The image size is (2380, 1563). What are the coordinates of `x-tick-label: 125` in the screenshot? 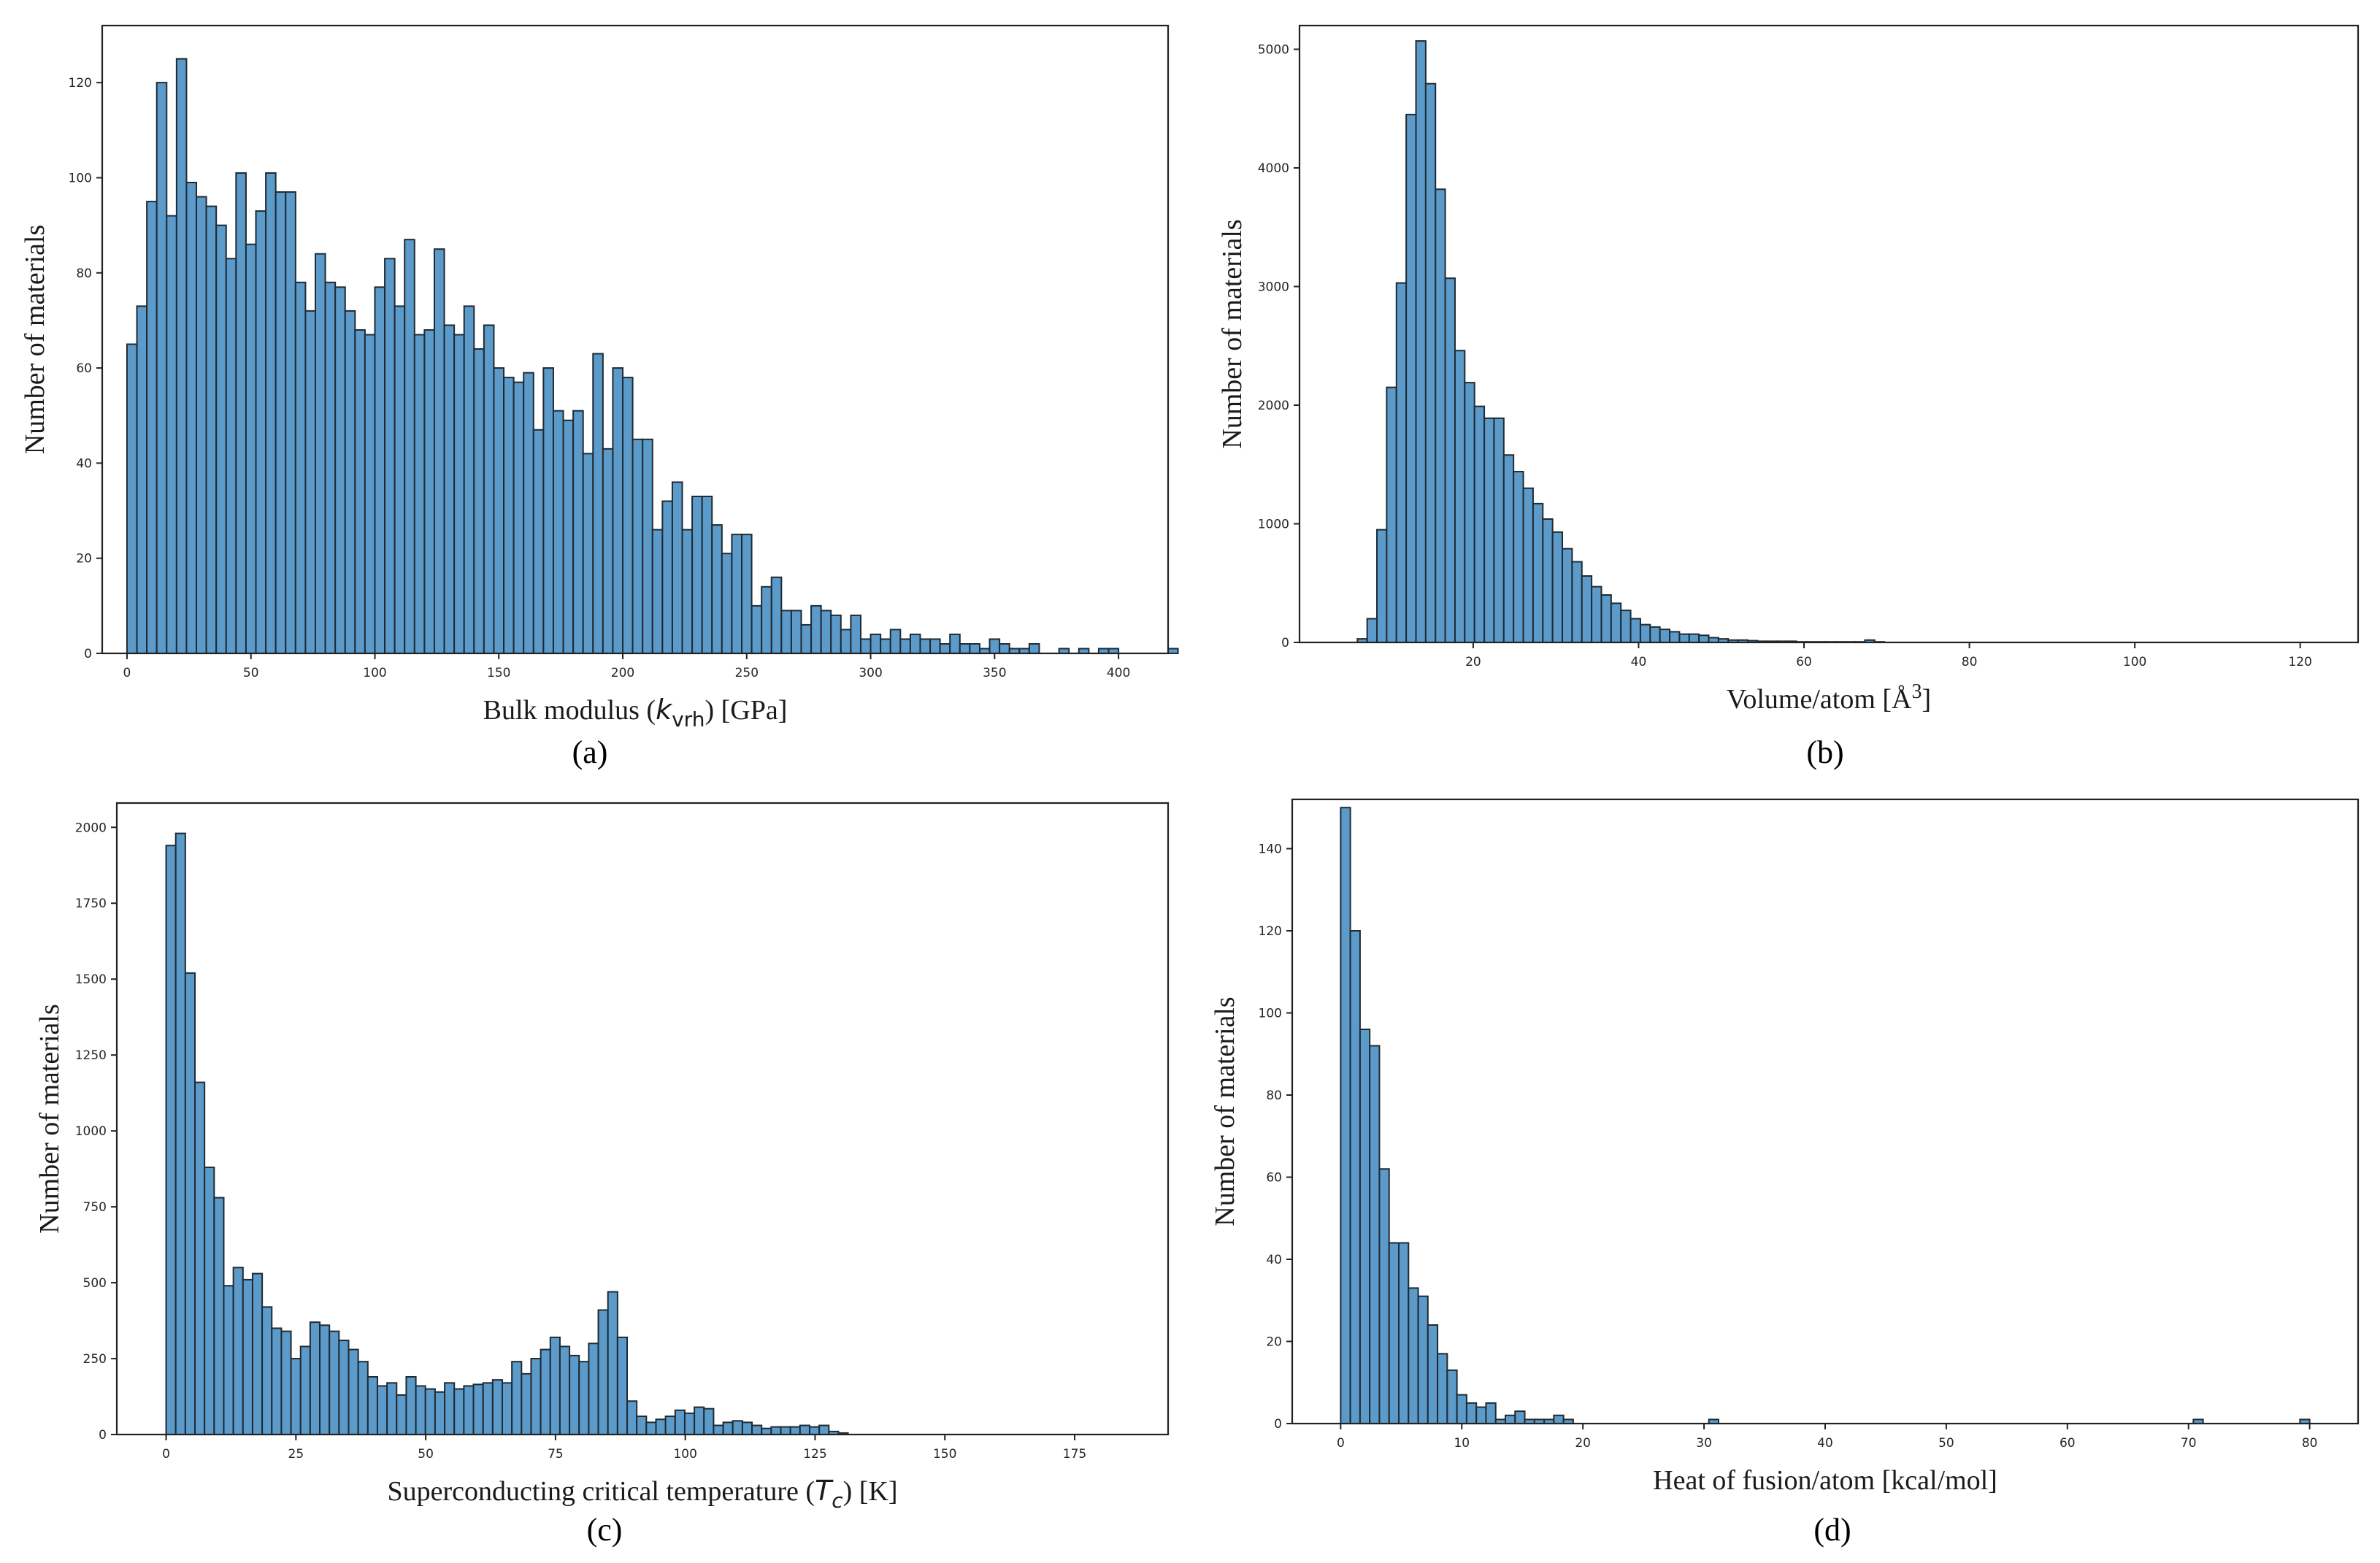 It's located at (814, 1455).